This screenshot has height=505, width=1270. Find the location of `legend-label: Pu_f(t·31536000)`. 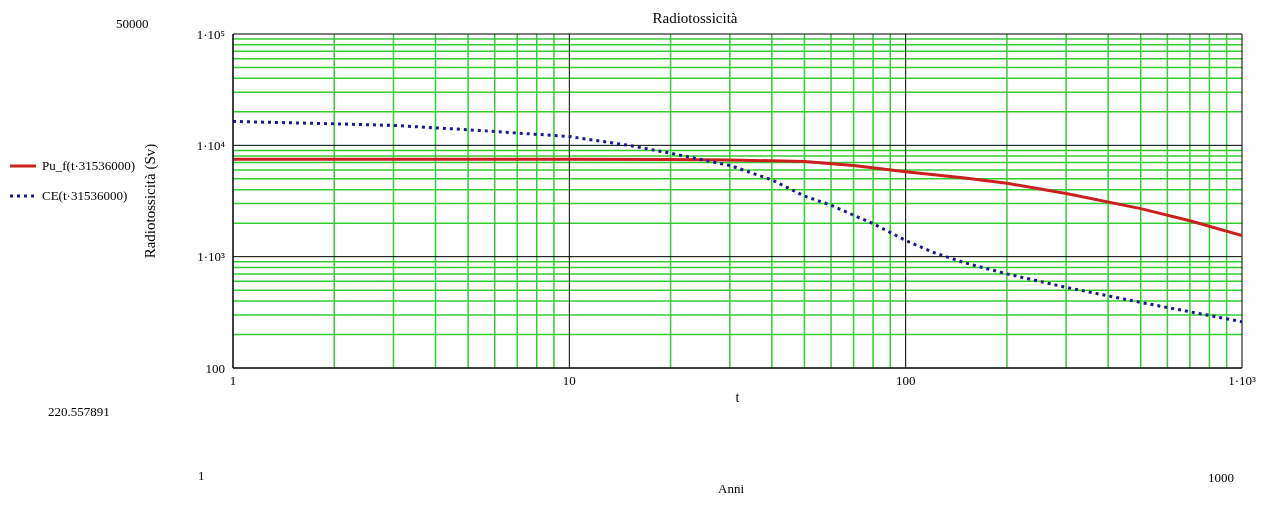

legend-label: Pu_f(t·31536000) is located at coordinates (89, 166).